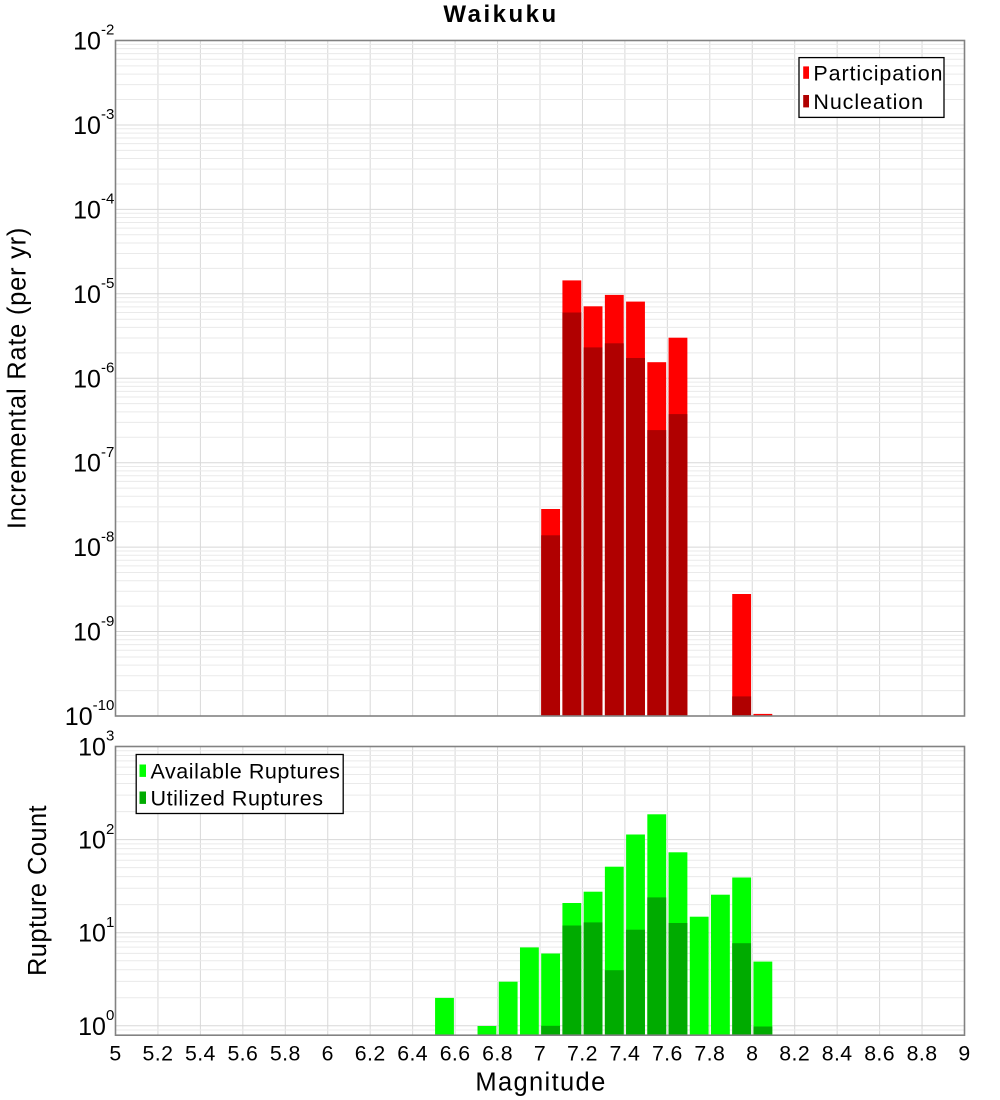 The height and width of the screenshot is (1100, 1000). I want to click on svg-text: Waikuku, so click(500, 14).